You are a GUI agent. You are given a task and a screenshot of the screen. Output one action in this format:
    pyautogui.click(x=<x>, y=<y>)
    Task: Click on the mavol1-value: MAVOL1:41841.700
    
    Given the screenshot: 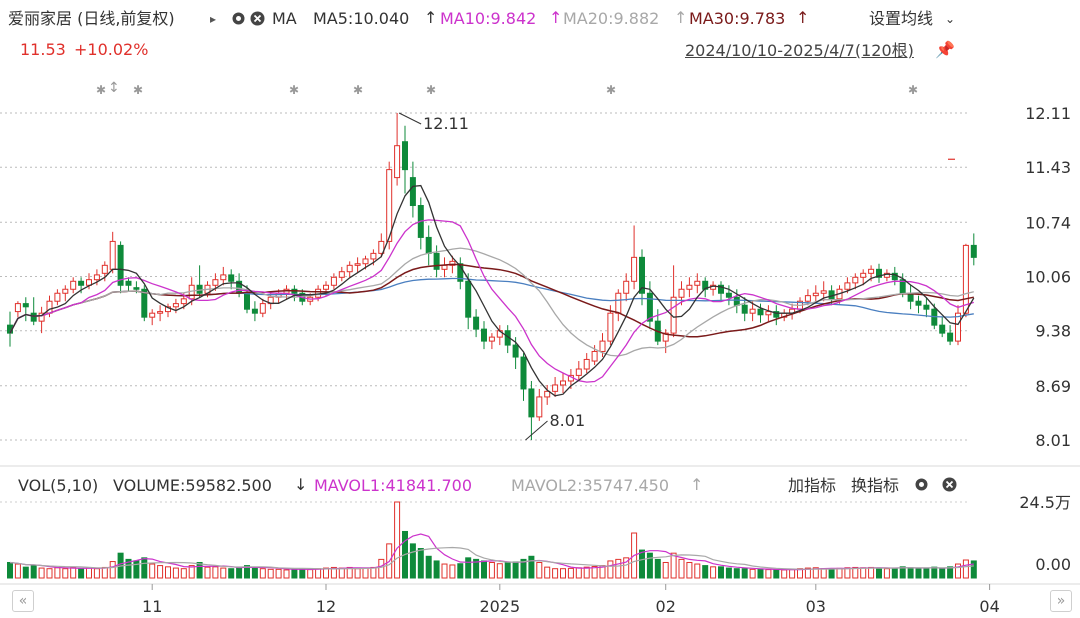 What is the action you would take?
    pyautogui.click(x=393, y=485)
    